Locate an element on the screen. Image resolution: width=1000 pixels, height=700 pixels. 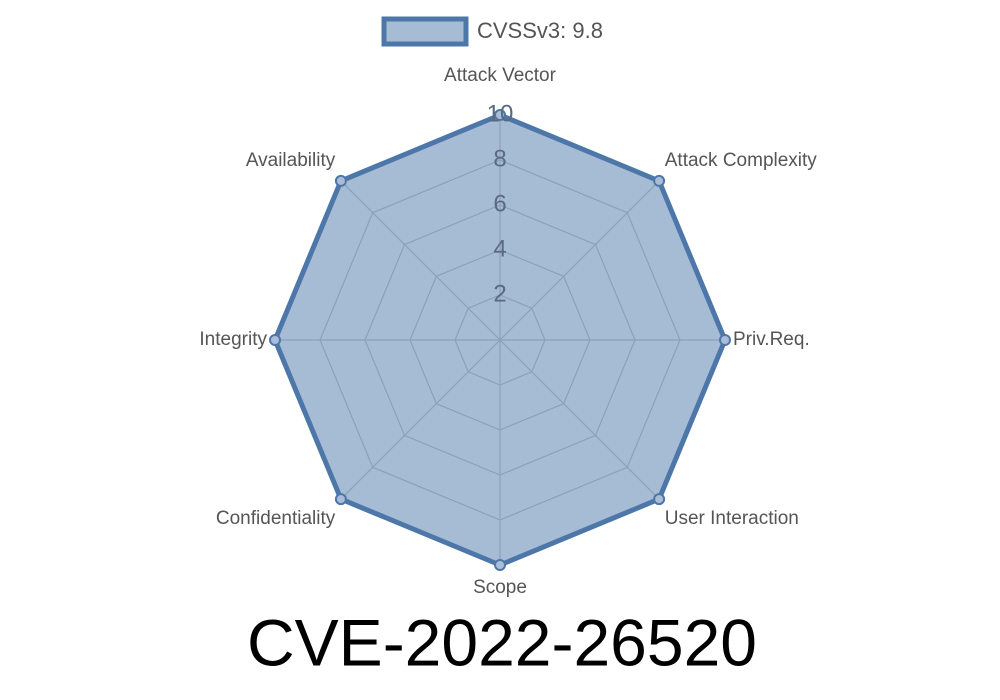
category-label: Attack Vector is located at coordinates (500, 75).